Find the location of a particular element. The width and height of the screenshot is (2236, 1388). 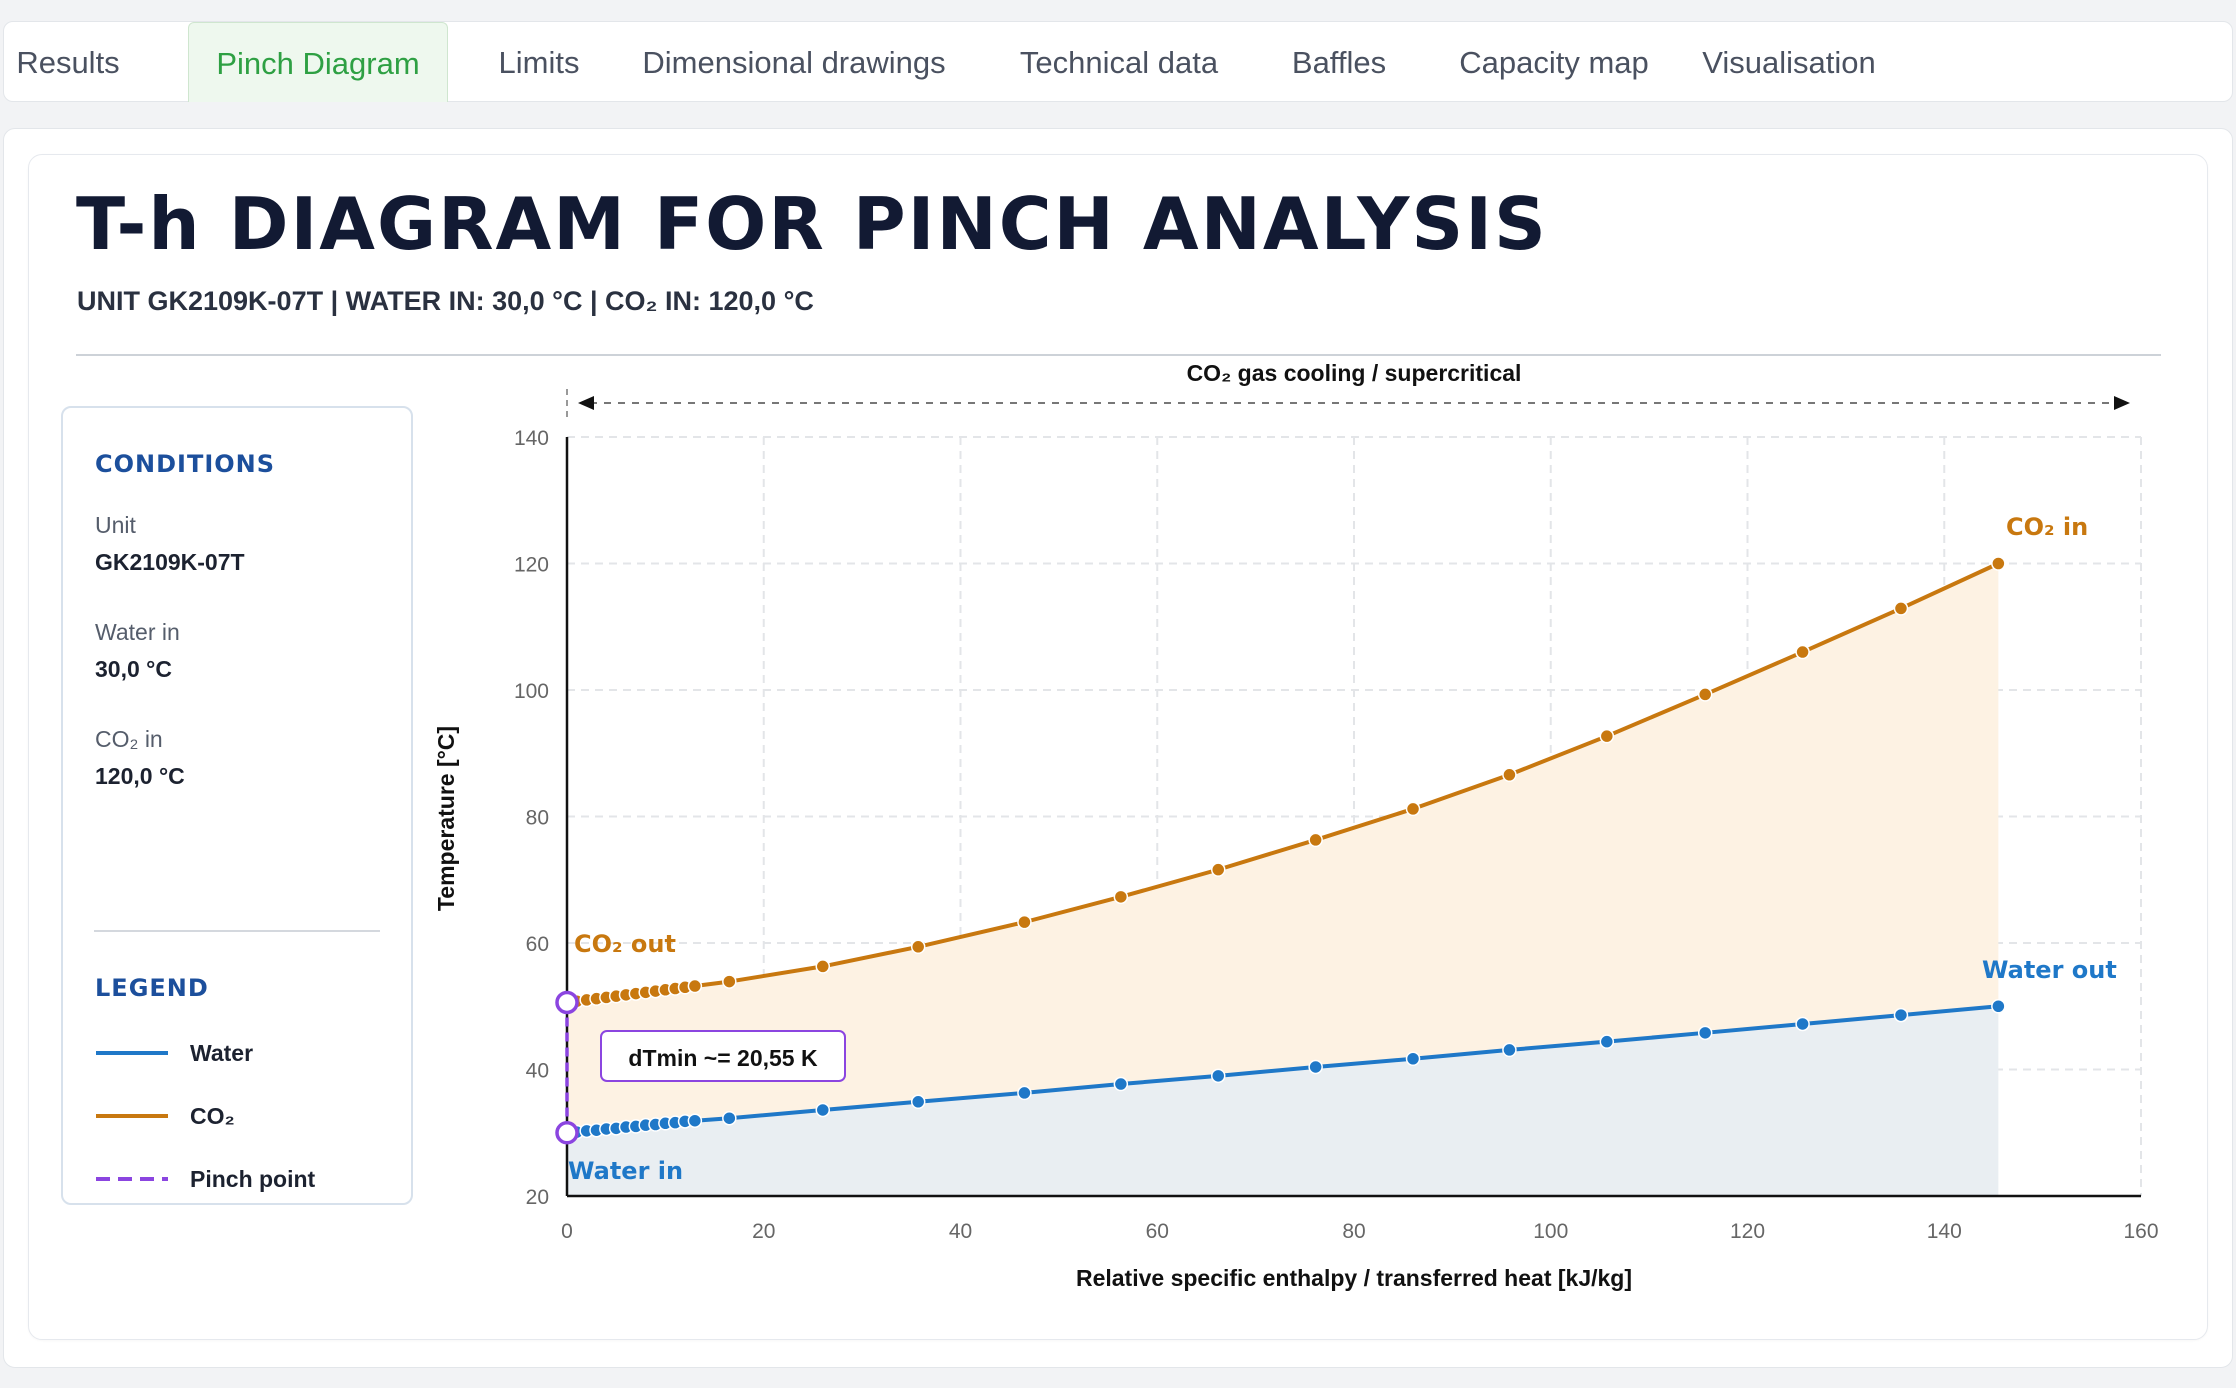

tab-limits: Limits is located at coordinates (539, 62).